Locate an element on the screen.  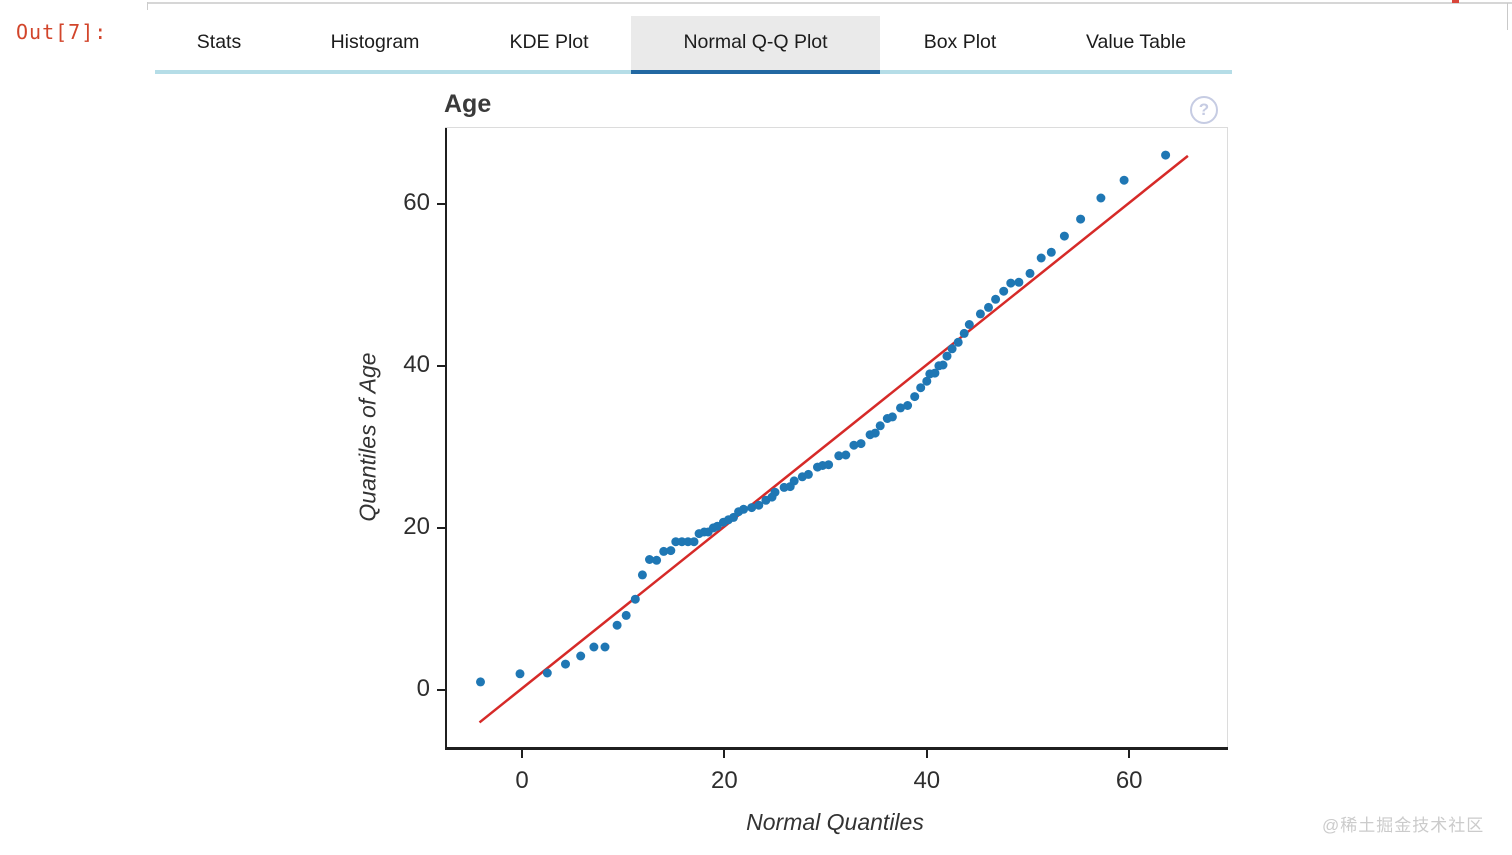
x-tick-label: 0 is located at coordinates (522, 780).